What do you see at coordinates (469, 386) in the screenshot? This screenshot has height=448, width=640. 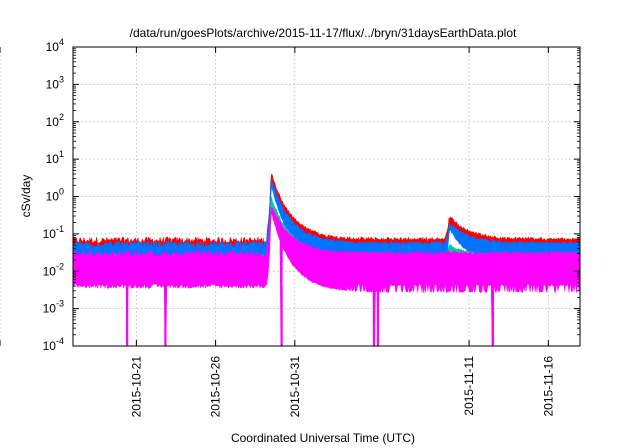 I see `x-tick-label: 2015-11-11` at bounding box center [469, 386].